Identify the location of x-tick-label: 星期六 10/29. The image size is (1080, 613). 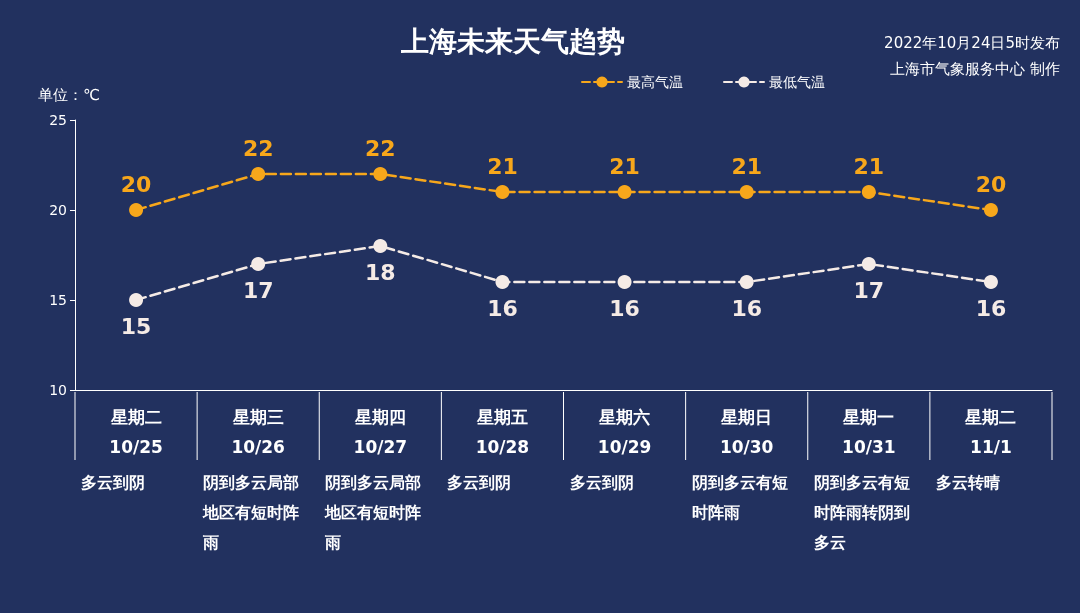
(624, 432).